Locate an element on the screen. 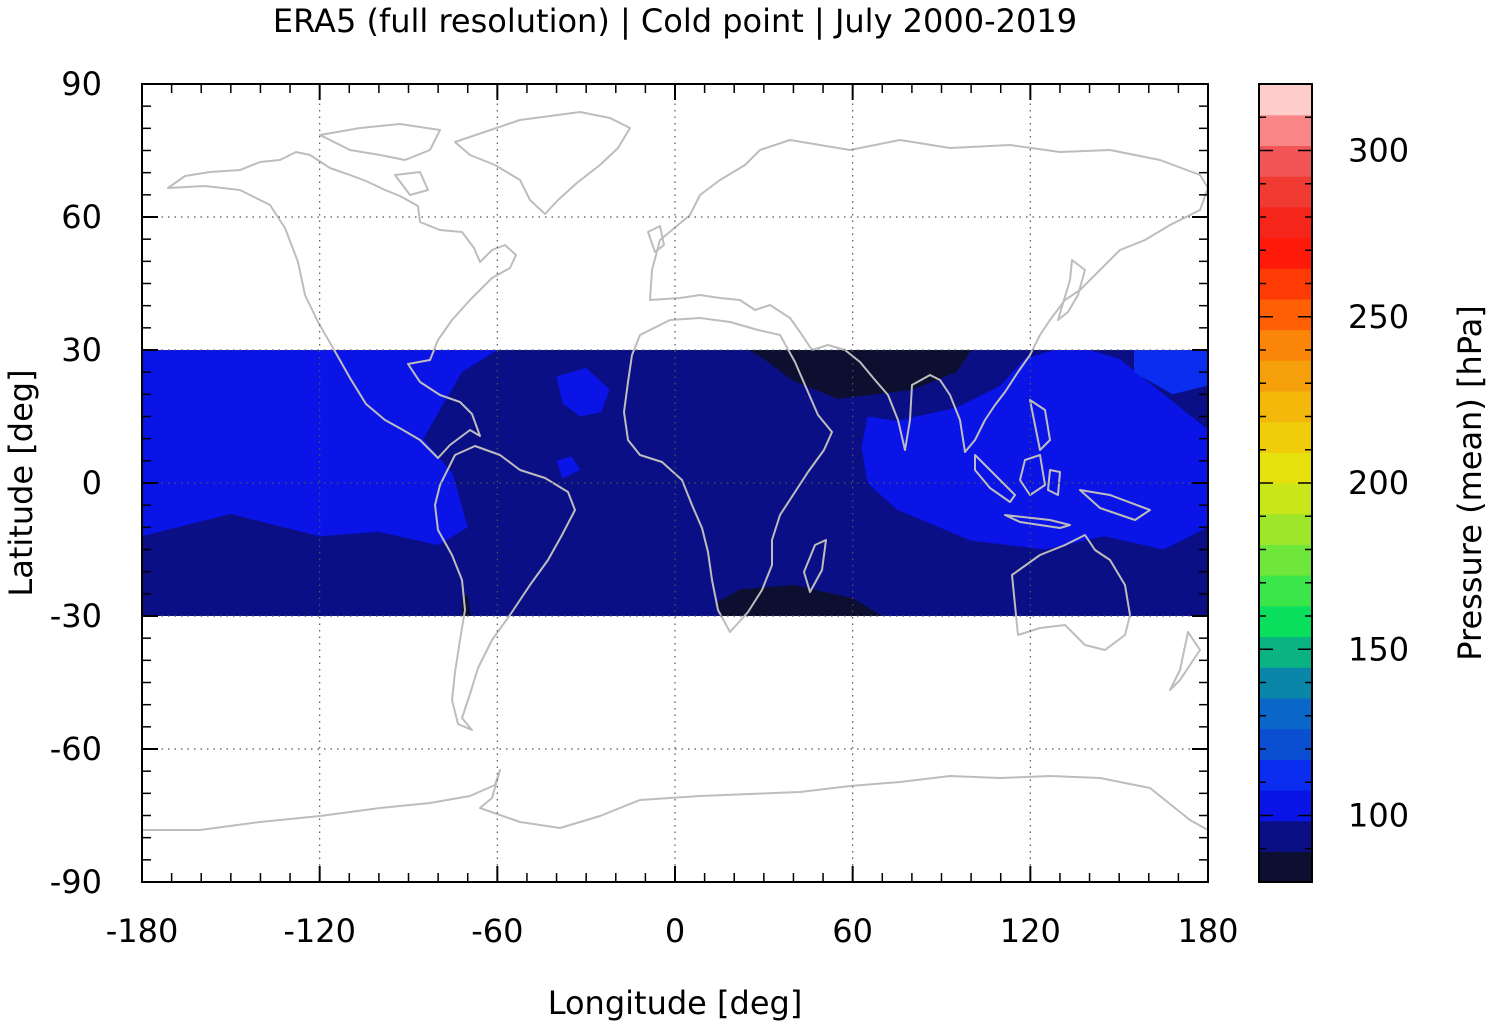 Image resolution: width=1493 pixels, height=1029 pixels. x-tick-label: -60 is located at coordinates (497, 931).